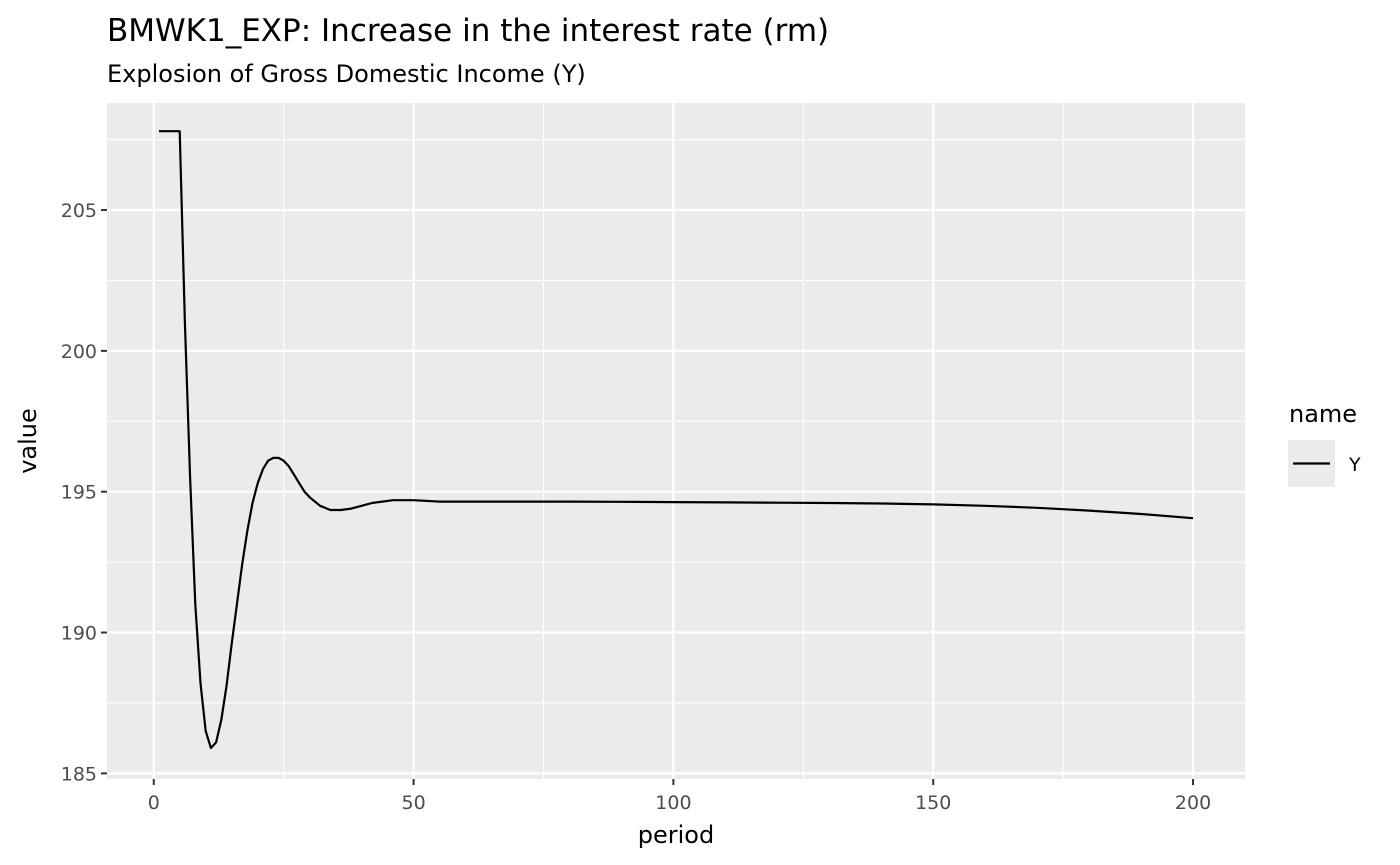 The image size is (1400, 865). What do you see at coordinates (1193, 803) in the screenshot?
I see `x-tick-label: 200` at bounding box center [1193, 803].